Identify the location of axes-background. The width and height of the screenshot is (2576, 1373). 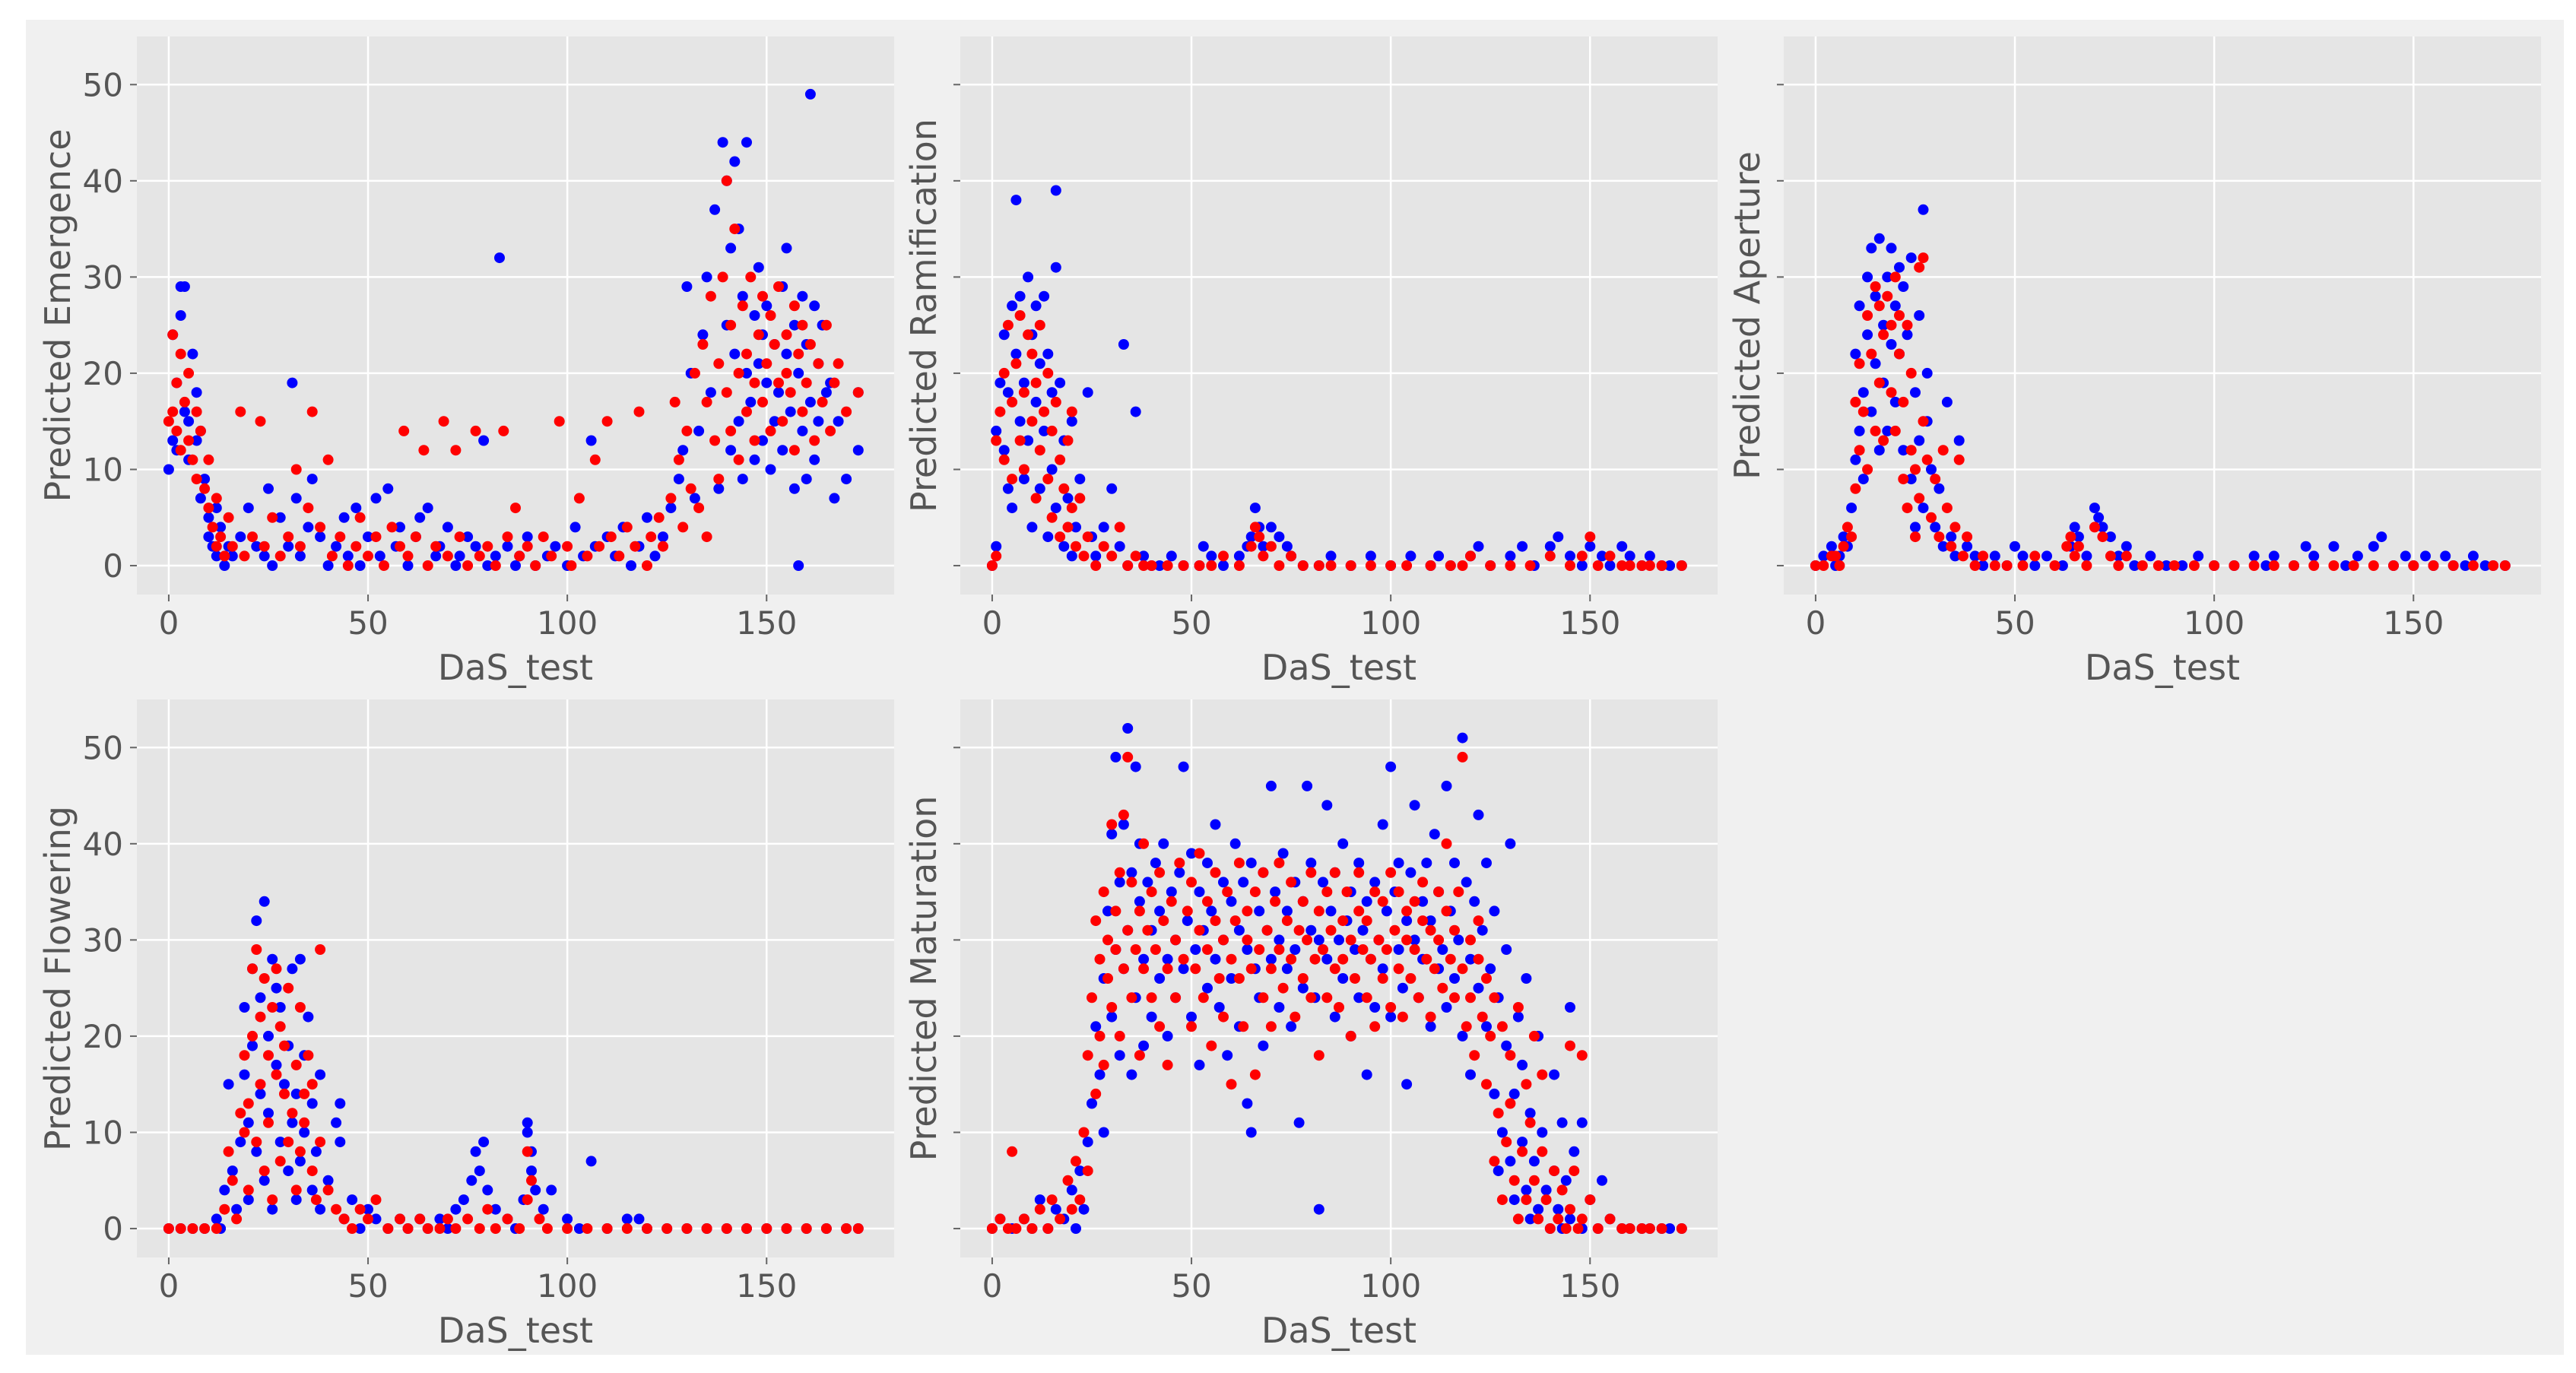
(516, 978).